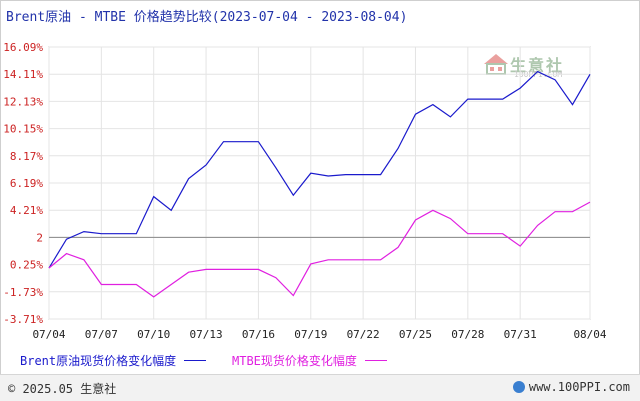 This screenshot has width=640, height=401. Describe the element at coordinates (195, 360) in the screenshot. I see `legend-brent-swatch` at that location.